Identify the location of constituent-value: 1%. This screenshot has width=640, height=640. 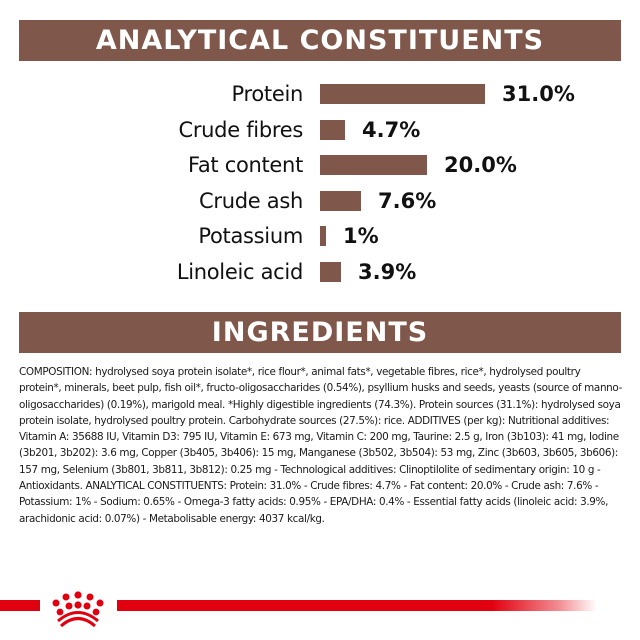
(361, 236).